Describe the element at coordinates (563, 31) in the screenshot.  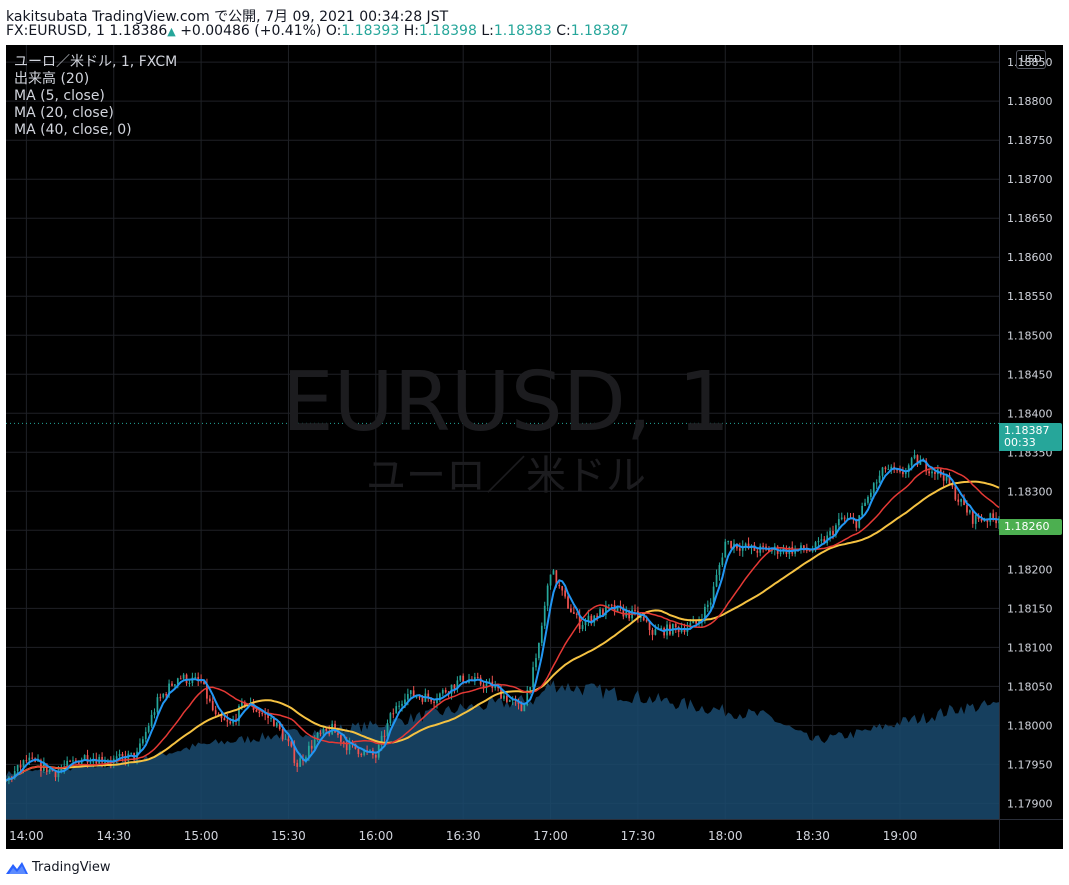
I see `close-label: C:` at that location.